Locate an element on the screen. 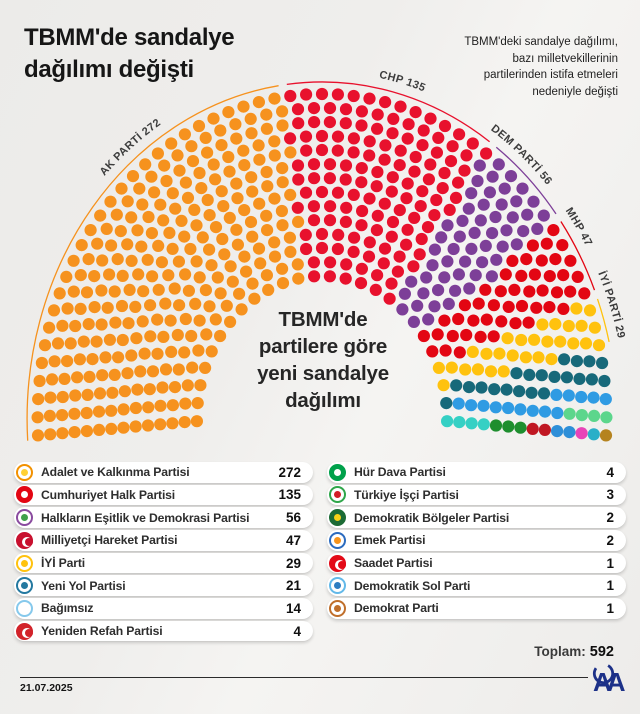 The height and width of the screenshot is (714, 640). anadolu-agency-logo-icon: AA is located at coordinates (610, 679).